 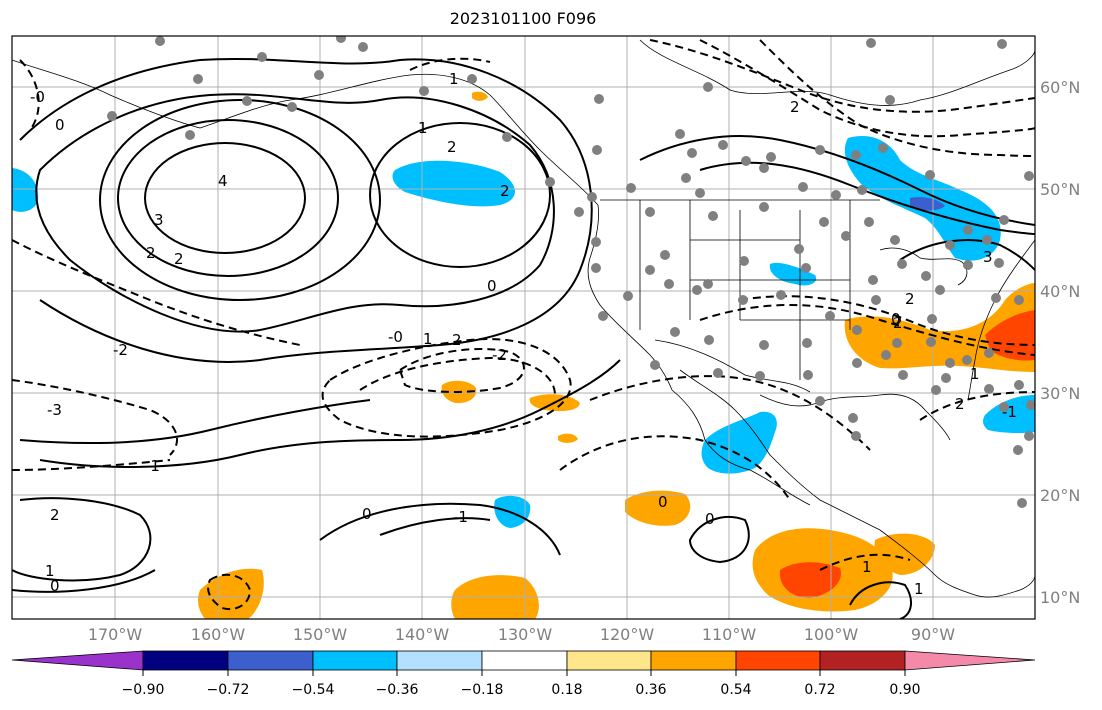 I want to click on colorbar-extend-right, so click(x=970, y=660).